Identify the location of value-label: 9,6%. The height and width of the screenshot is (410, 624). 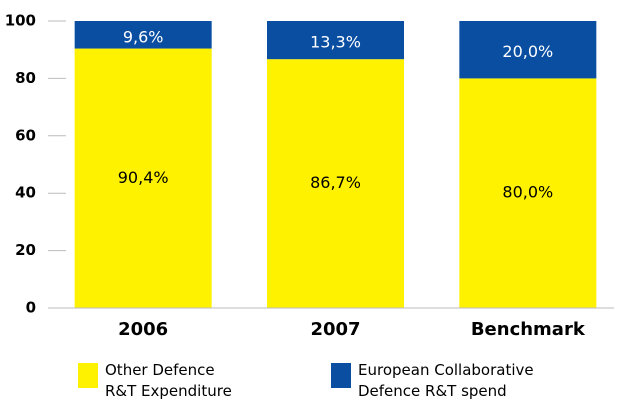
(143, 36).